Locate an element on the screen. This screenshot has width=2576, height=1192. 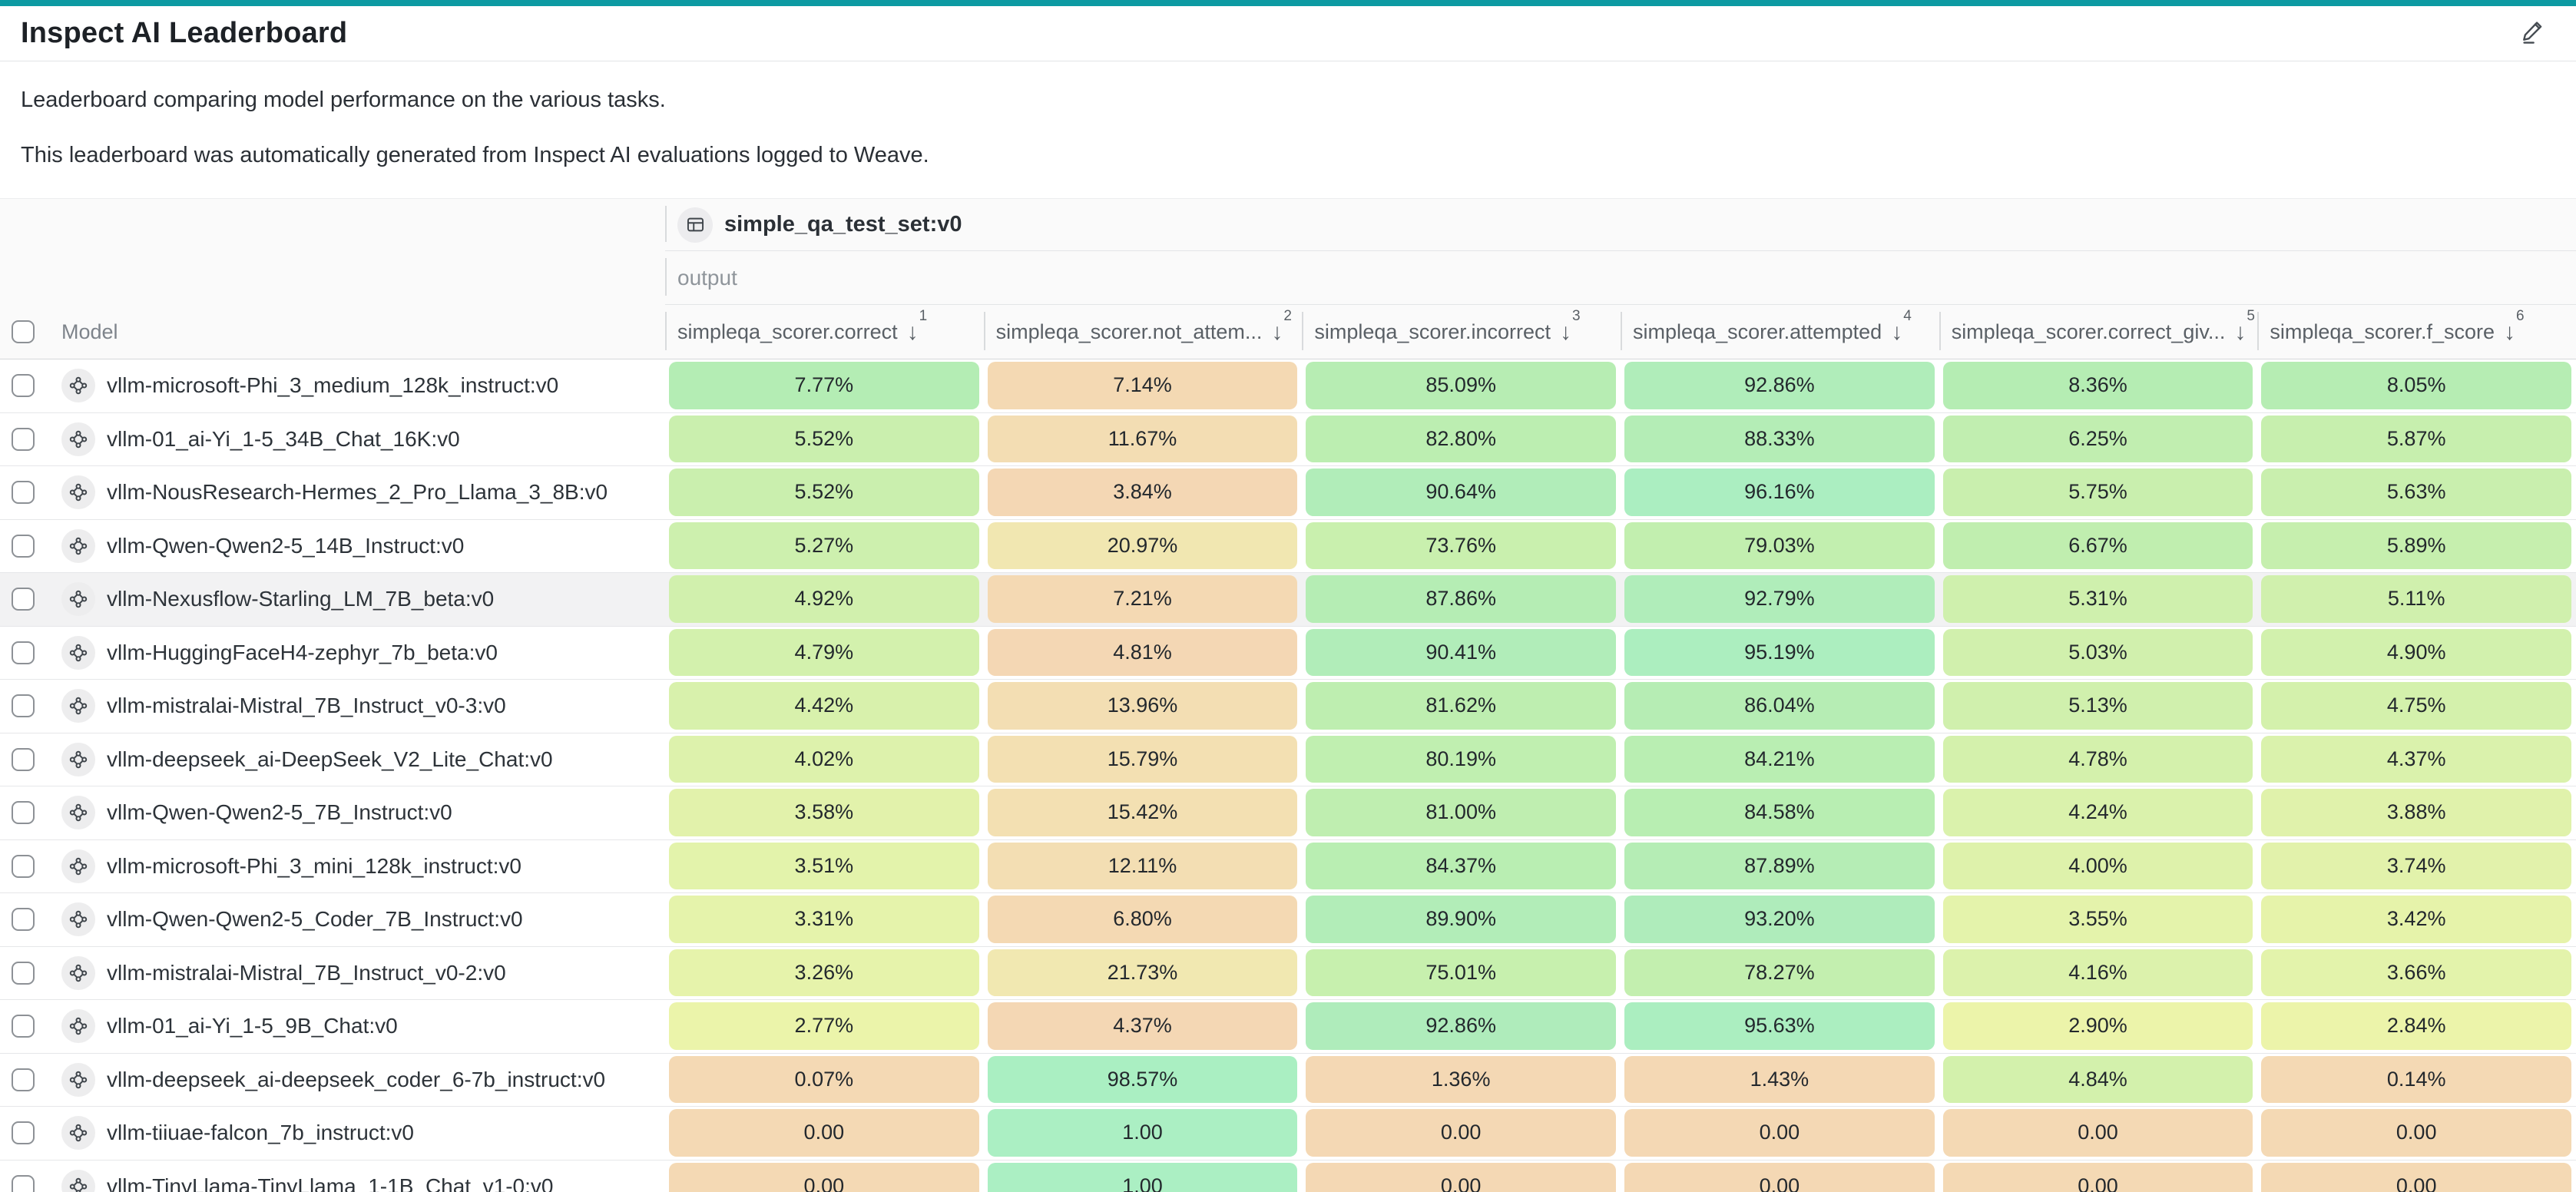
score-value-pill: 3.84% is located at coordinates (1142, 492).